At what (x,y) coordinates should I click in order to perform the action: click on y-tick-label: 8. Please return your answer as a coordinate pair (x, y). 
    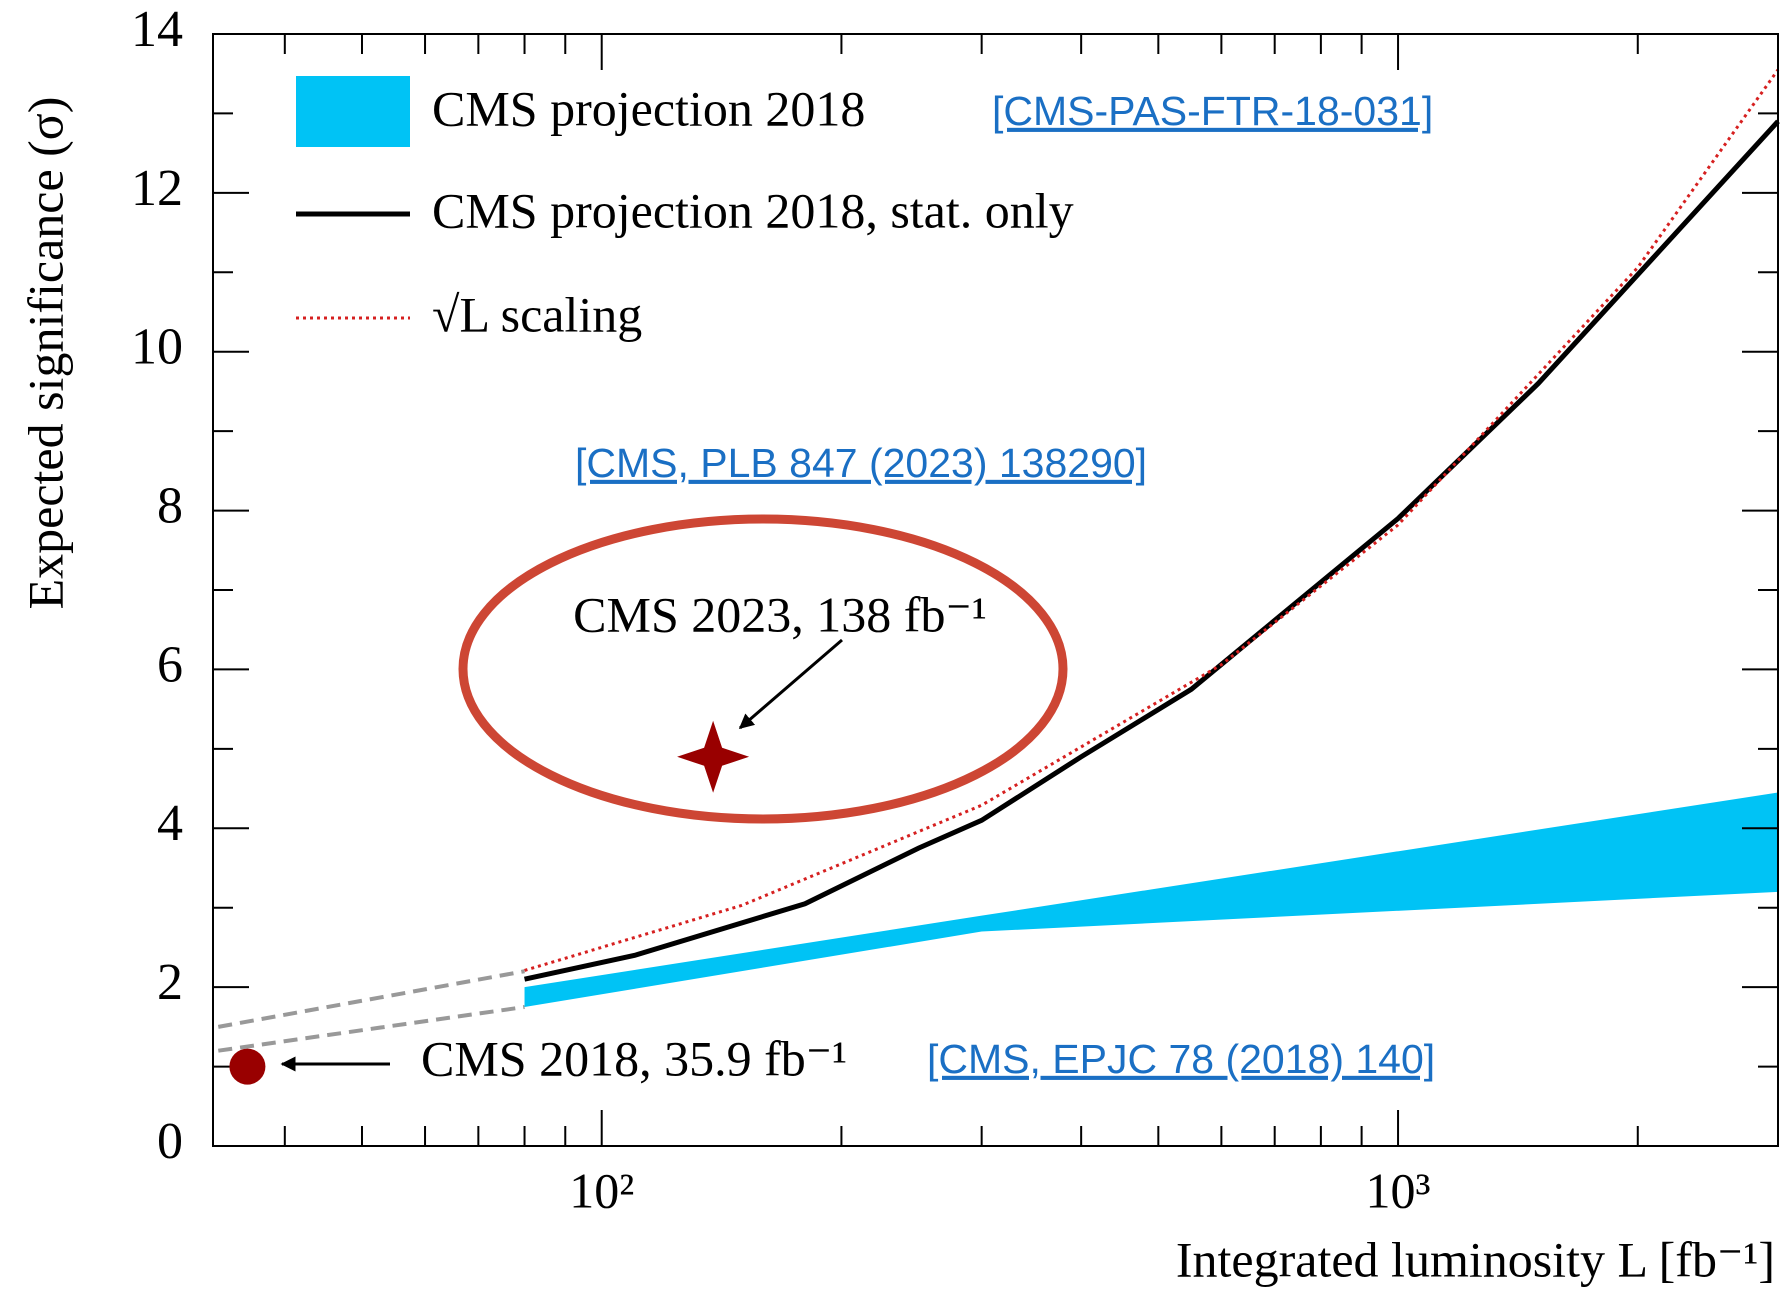
    Looking at the image, I should click on (170, 506).